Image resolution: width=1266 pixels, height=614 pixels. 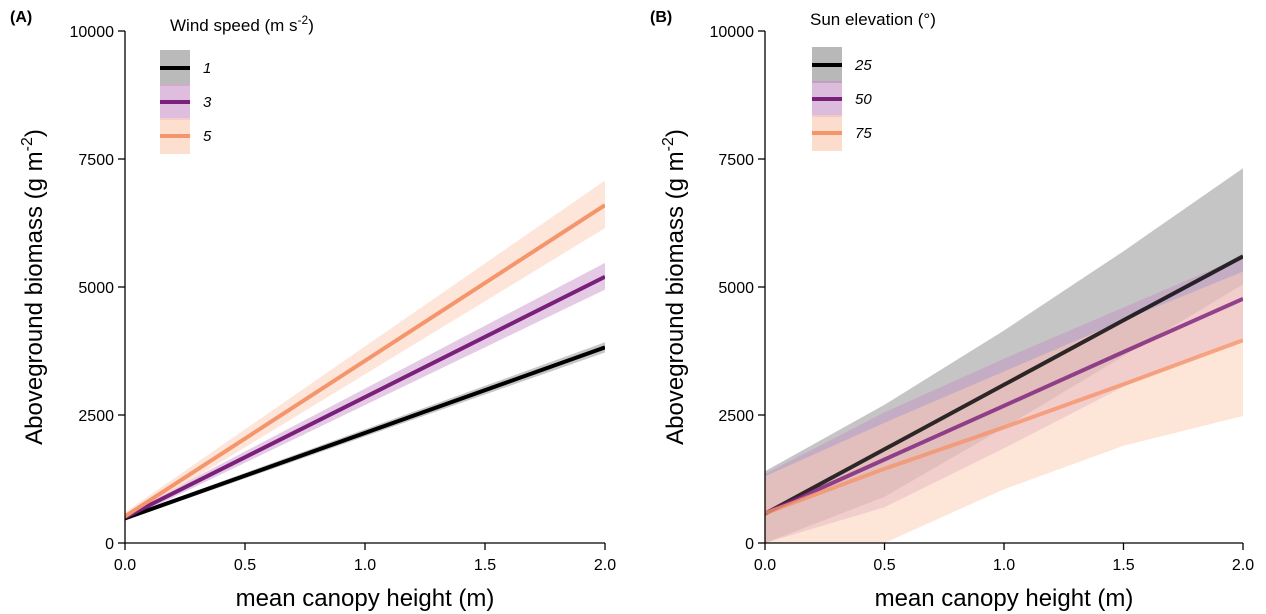 I want to click on panel-label: (A), so click(x=21, y=17).